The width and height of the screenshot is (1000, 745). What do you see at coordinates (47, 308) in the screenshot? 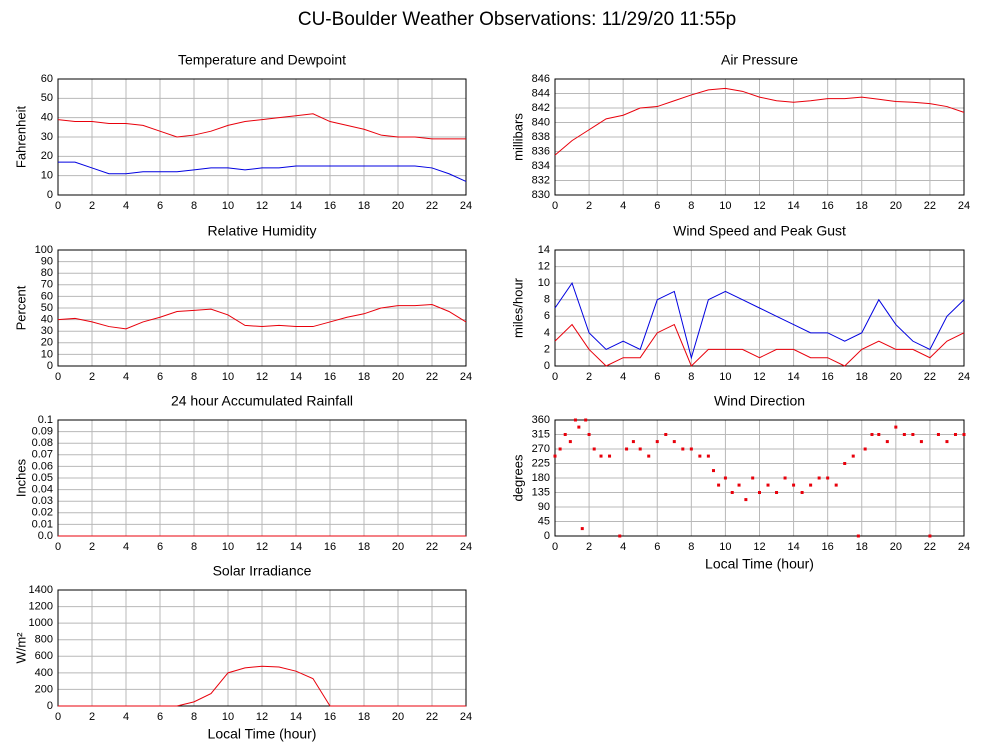
I see `y-tick-label: 50` at bounding box center [47, 308].